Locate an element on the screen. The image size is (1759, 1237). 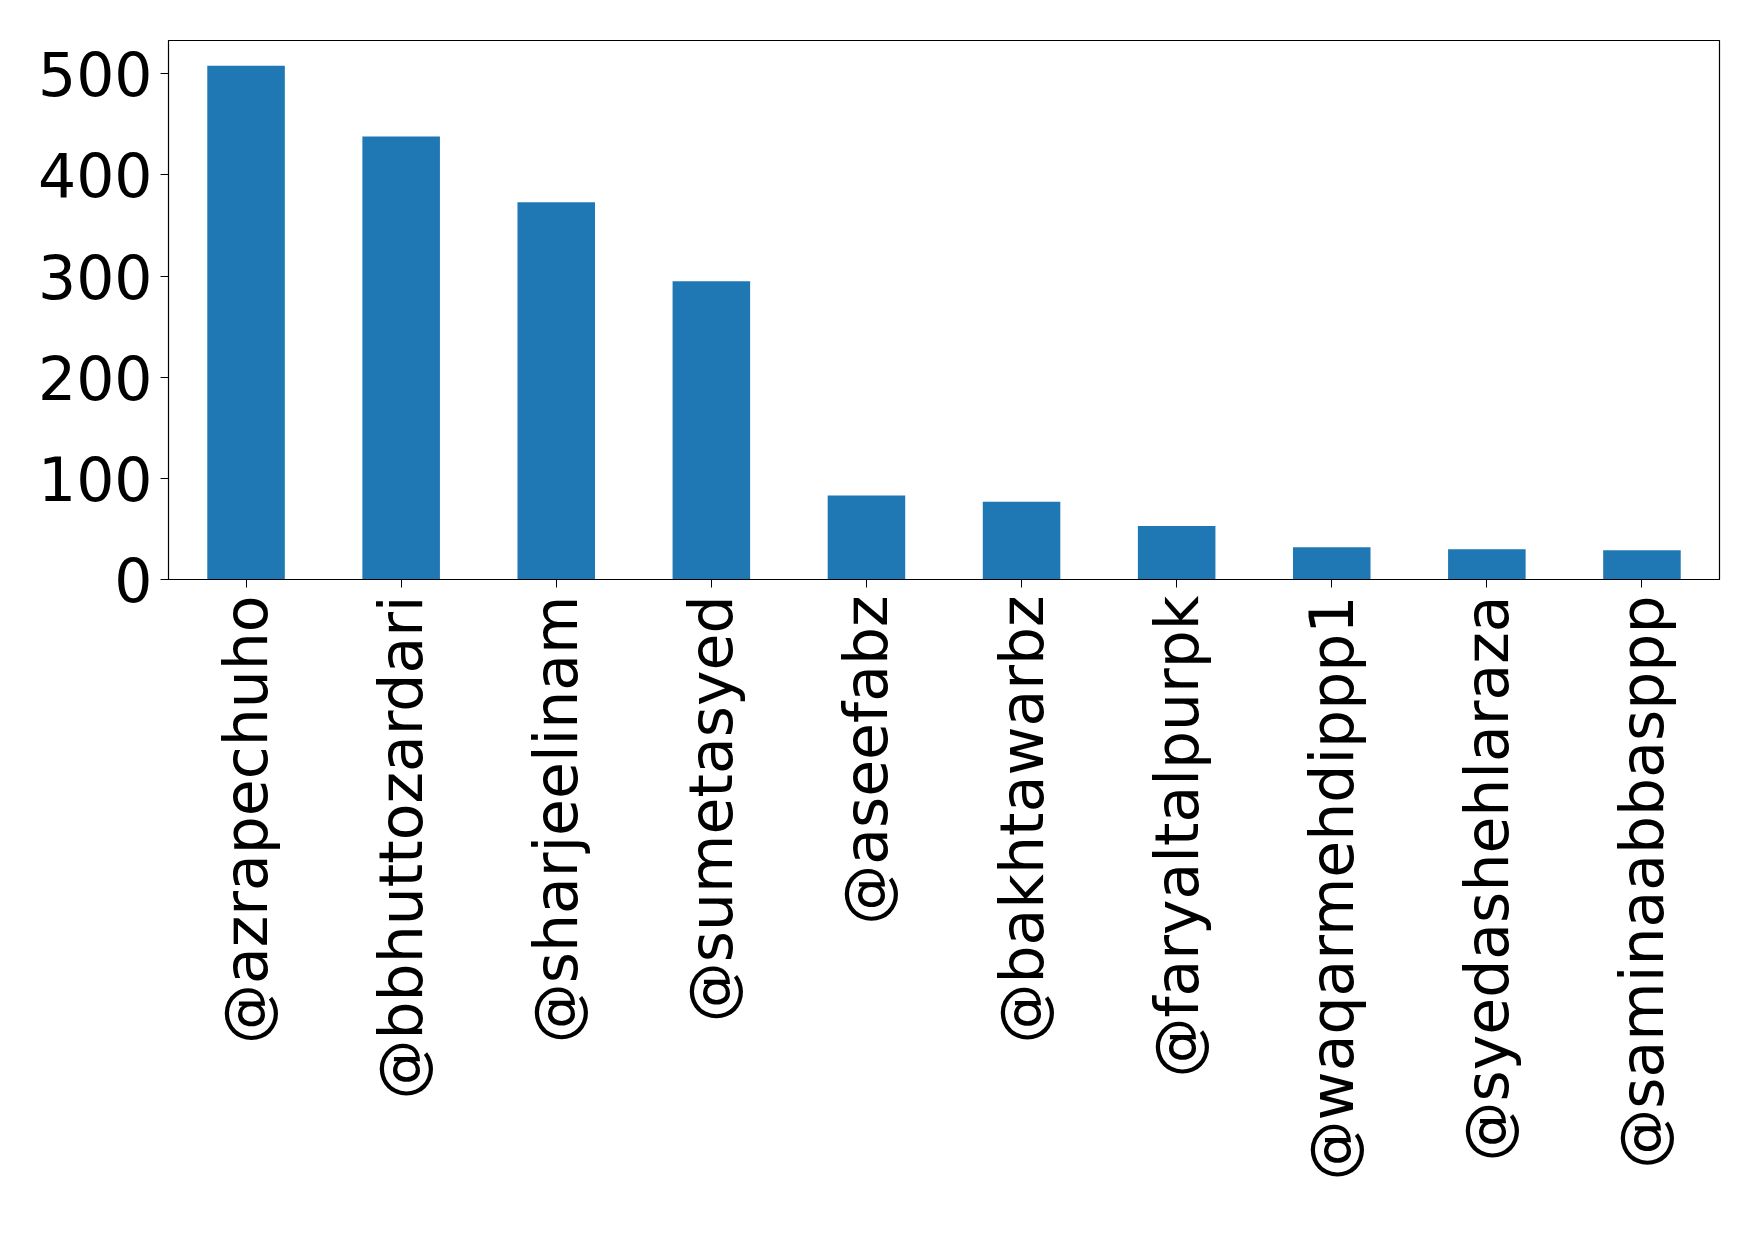
x-tick-label: @bbhuttozardari is located at coordinates (401, 847).